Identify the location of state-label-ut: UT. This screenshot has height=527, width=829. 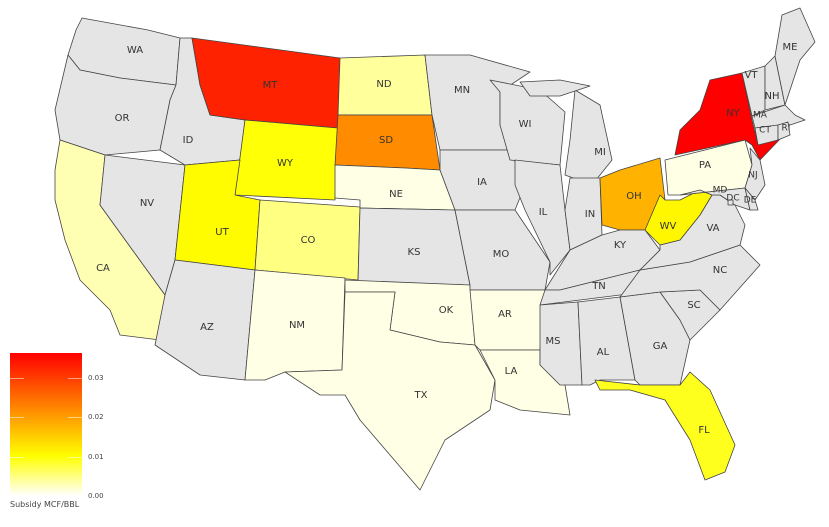
(222, 232).